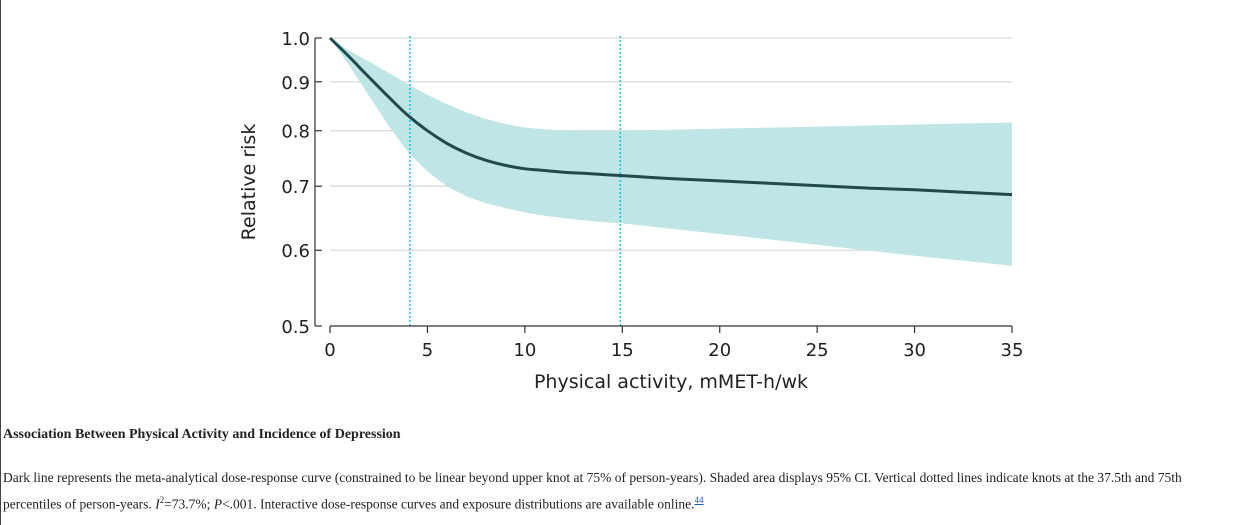 This screenshot has height=525, width=1243. What do you see at coordinates (249, 182) in the screenshot?
I see `y-axis-label: Relative risk` at bounding box center [249, 182].